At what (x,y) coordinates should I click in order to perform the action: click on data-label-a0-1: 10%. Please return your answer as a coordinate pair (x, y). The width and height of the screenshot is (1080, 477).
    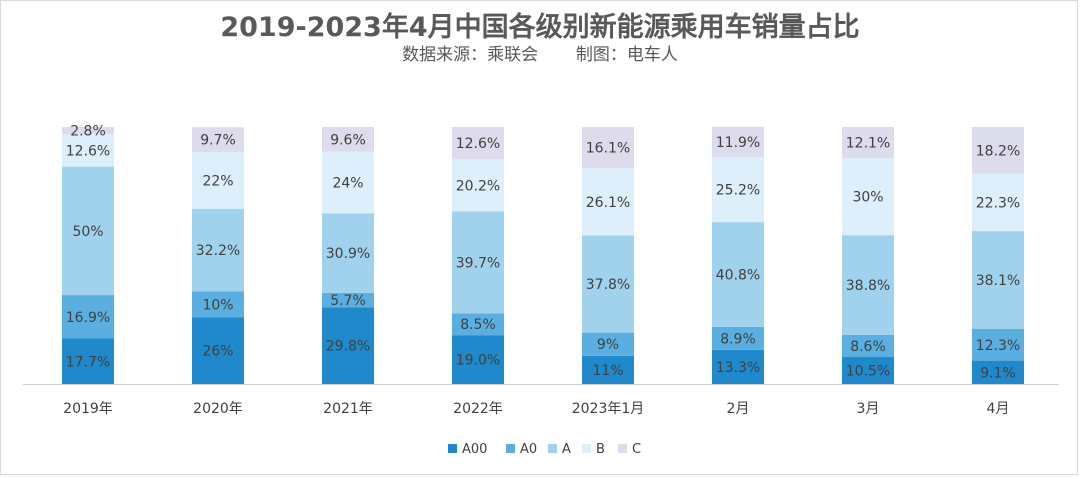
    Looking at the image, I should click on (217, 305).